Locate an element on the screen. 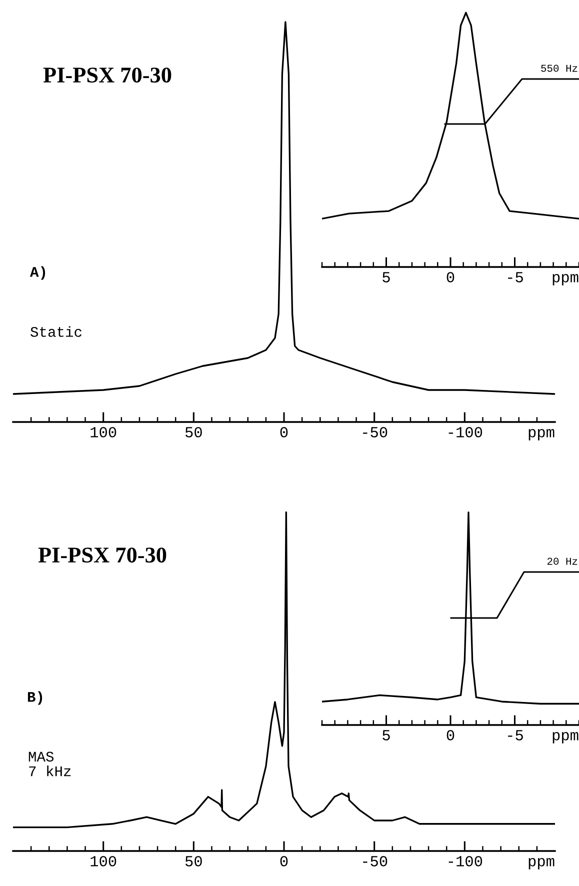 The image size is (579, 886). annotation: Static is located at coordinates (56, 331).